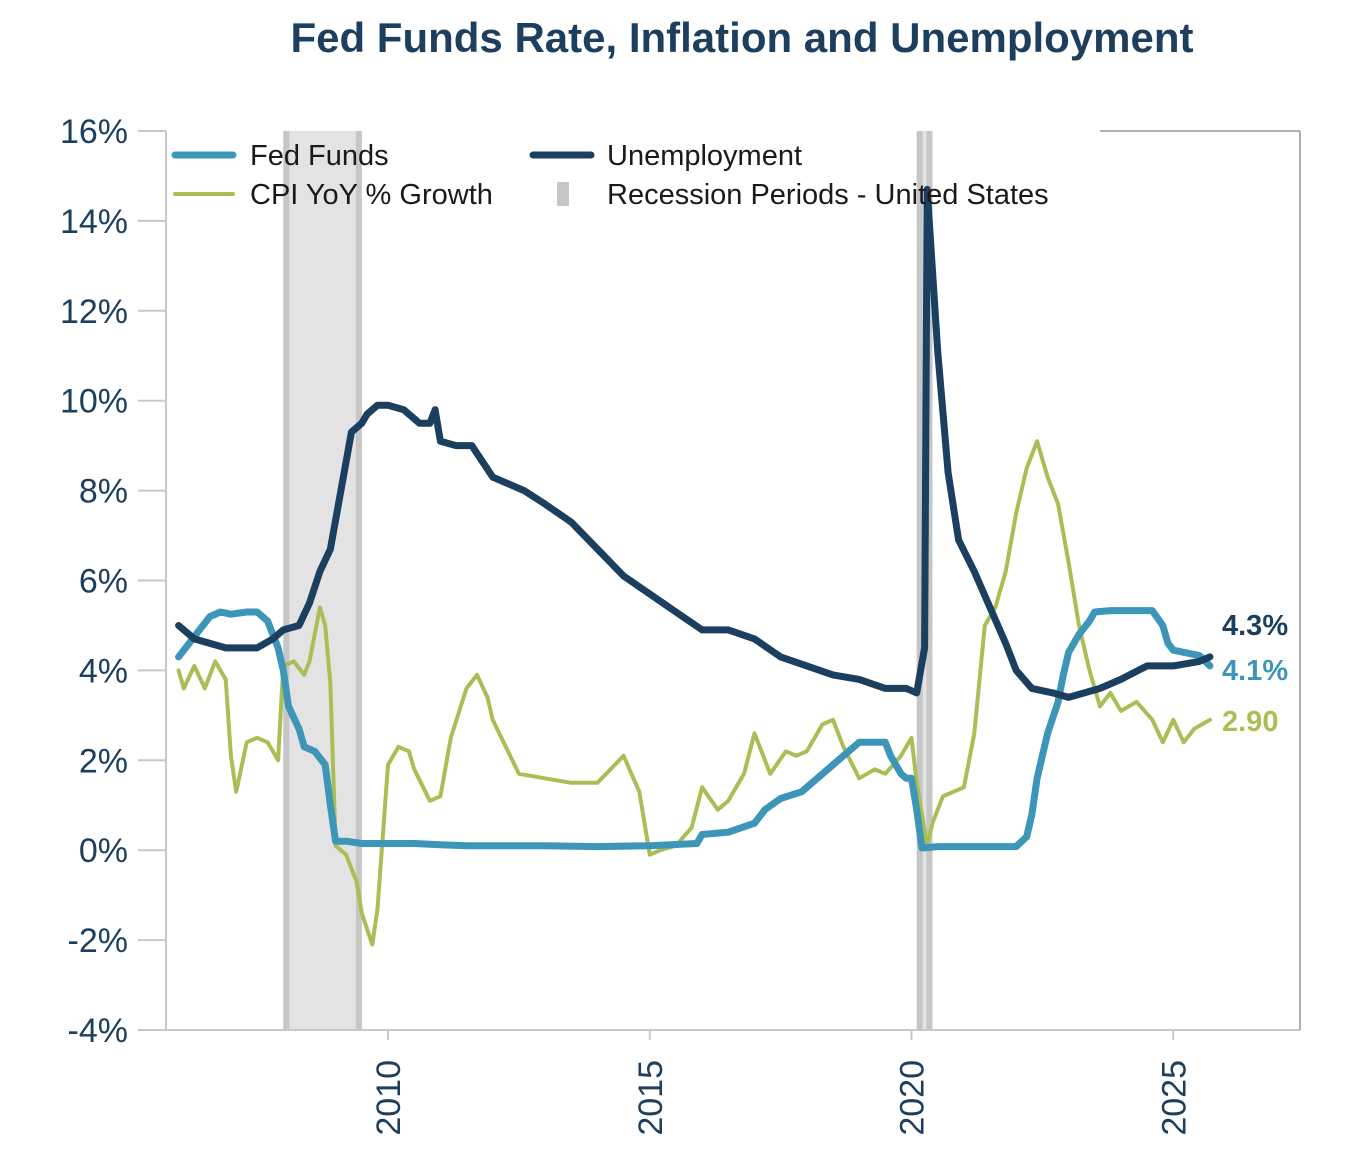  Describe the element at coordinates (103, 582) in the screenshot. I see `y-tick-label: 6%` at that location.